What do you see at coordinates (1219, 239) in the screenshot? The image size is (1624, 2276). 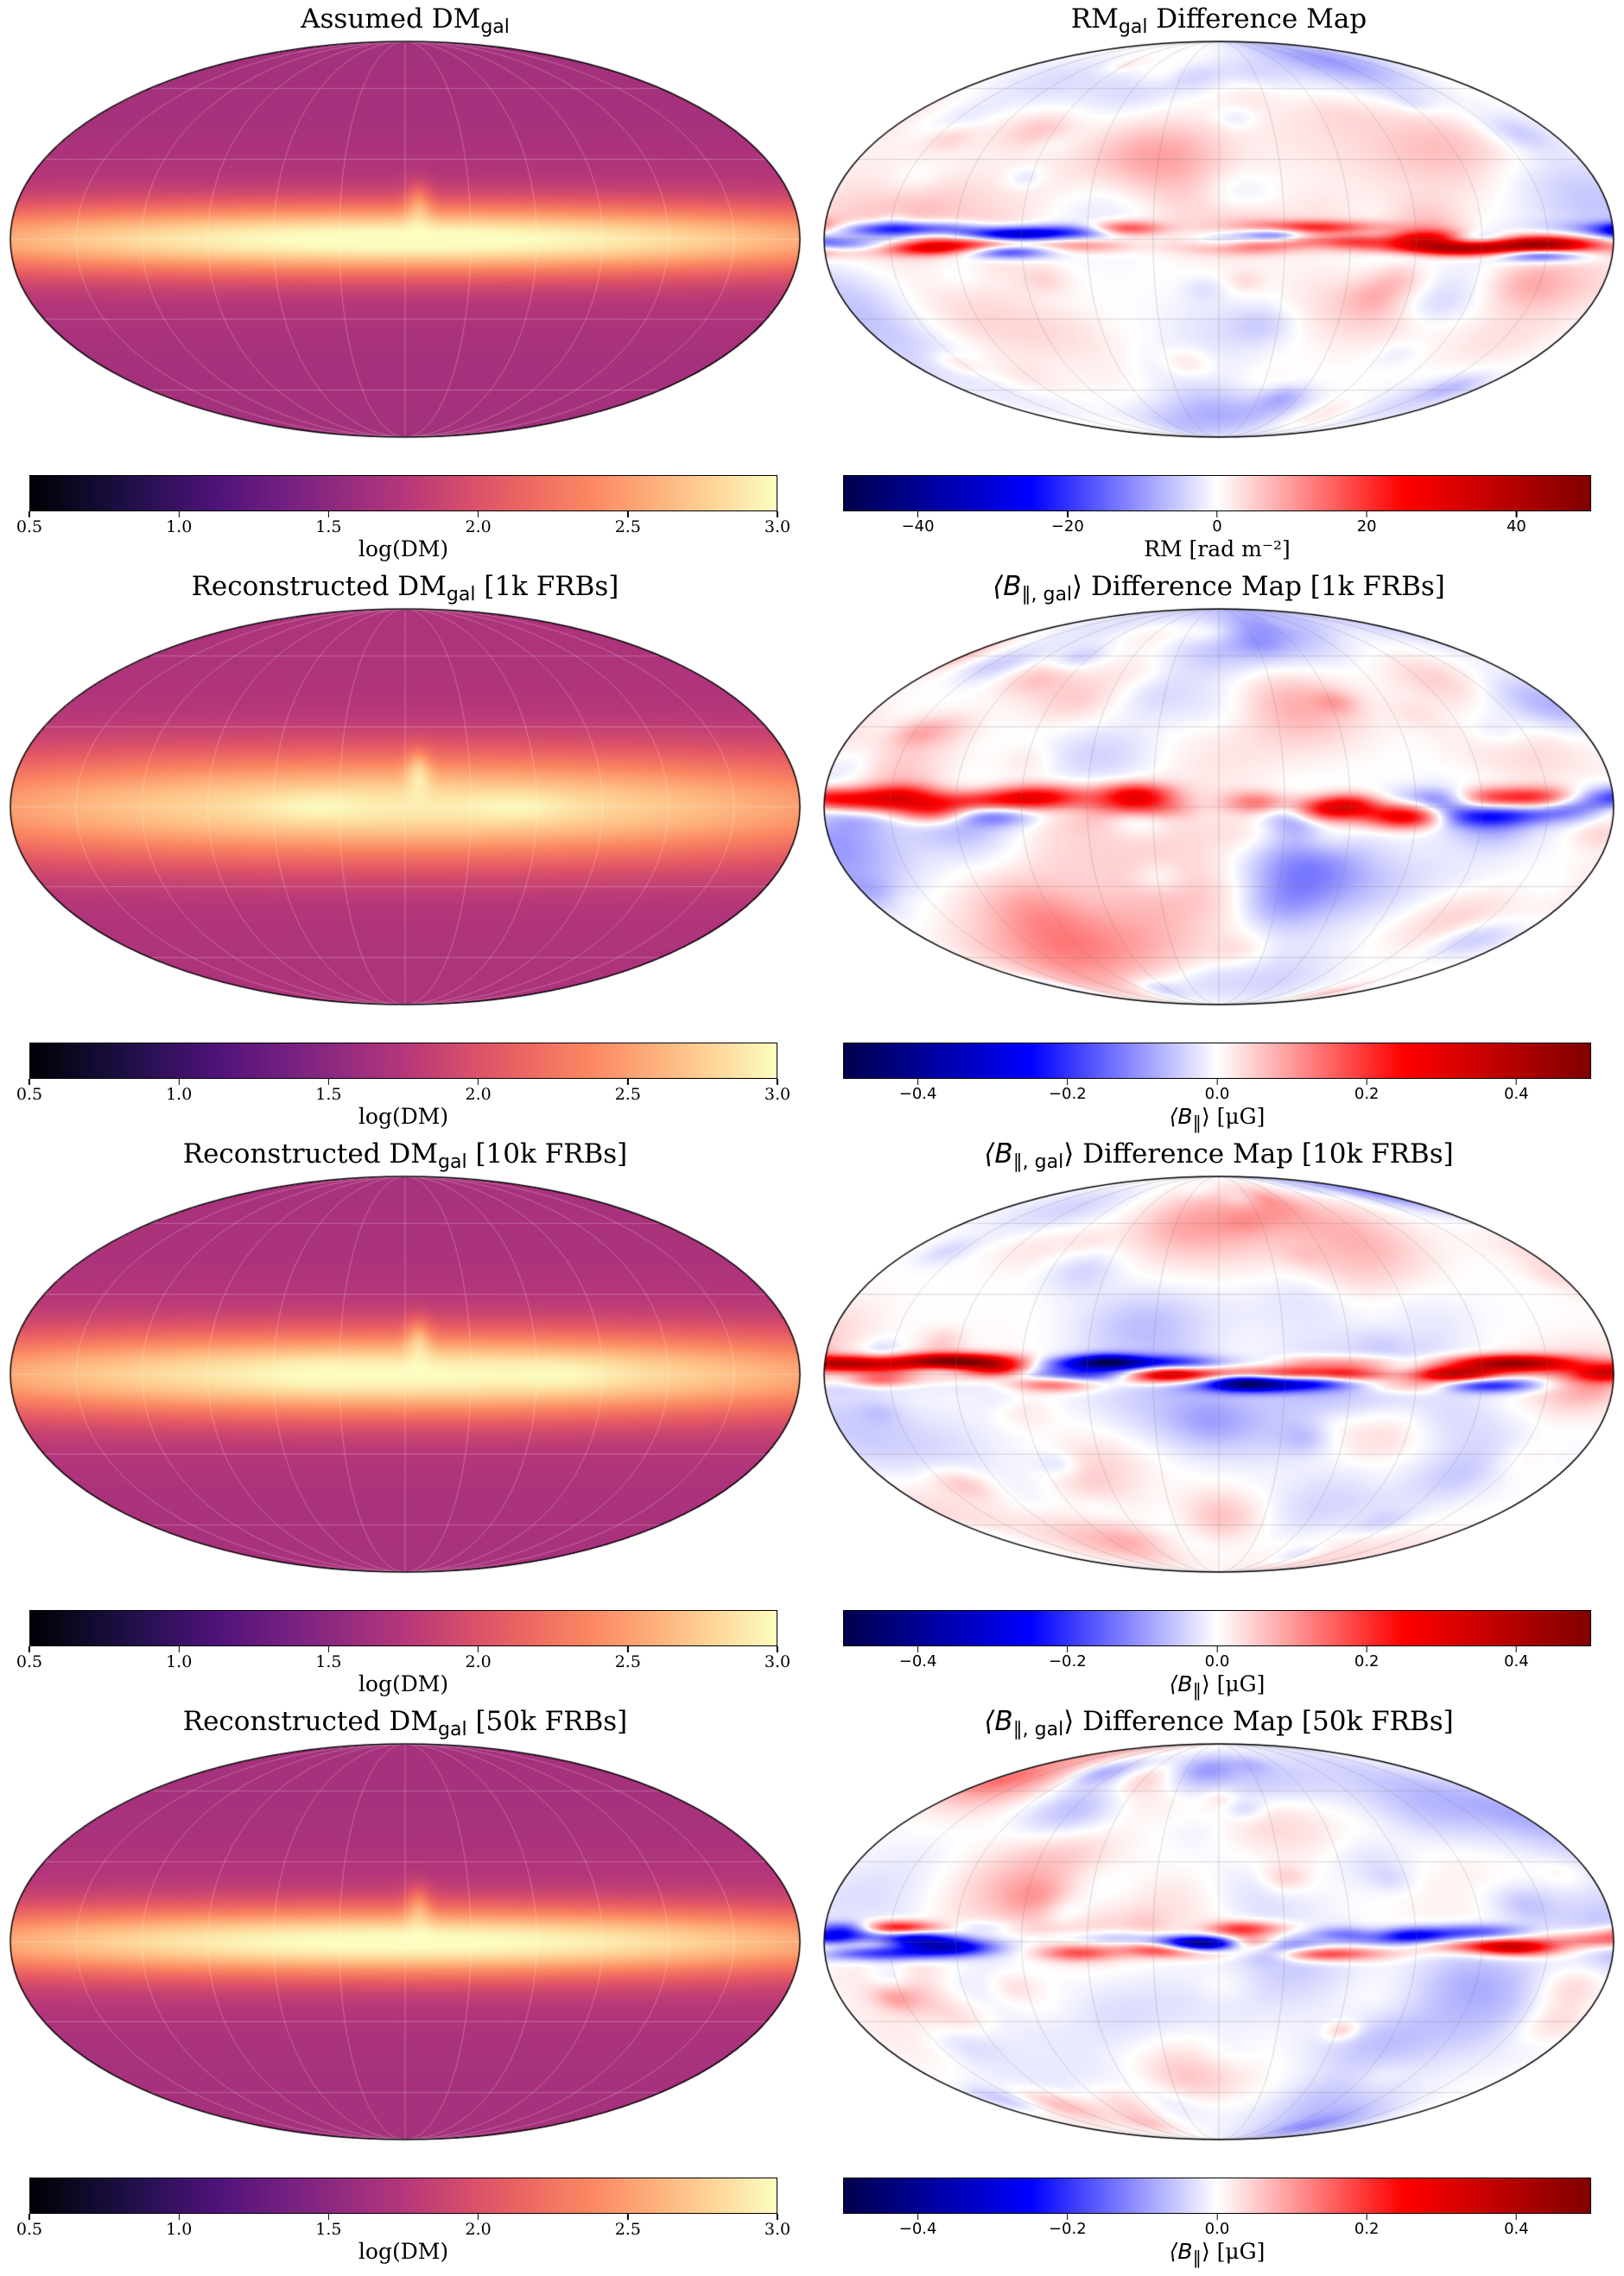 I see `sky-map-rm-difference` at bounding box center [1219, 239].